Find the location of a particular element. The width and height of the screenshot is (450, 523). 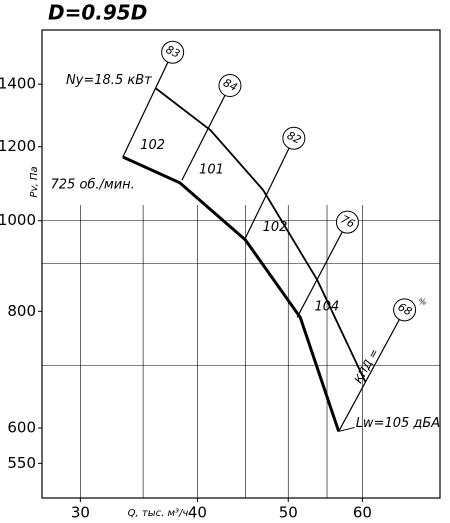

series-label: 725 об./мин. is located at coordinates (93, 185).